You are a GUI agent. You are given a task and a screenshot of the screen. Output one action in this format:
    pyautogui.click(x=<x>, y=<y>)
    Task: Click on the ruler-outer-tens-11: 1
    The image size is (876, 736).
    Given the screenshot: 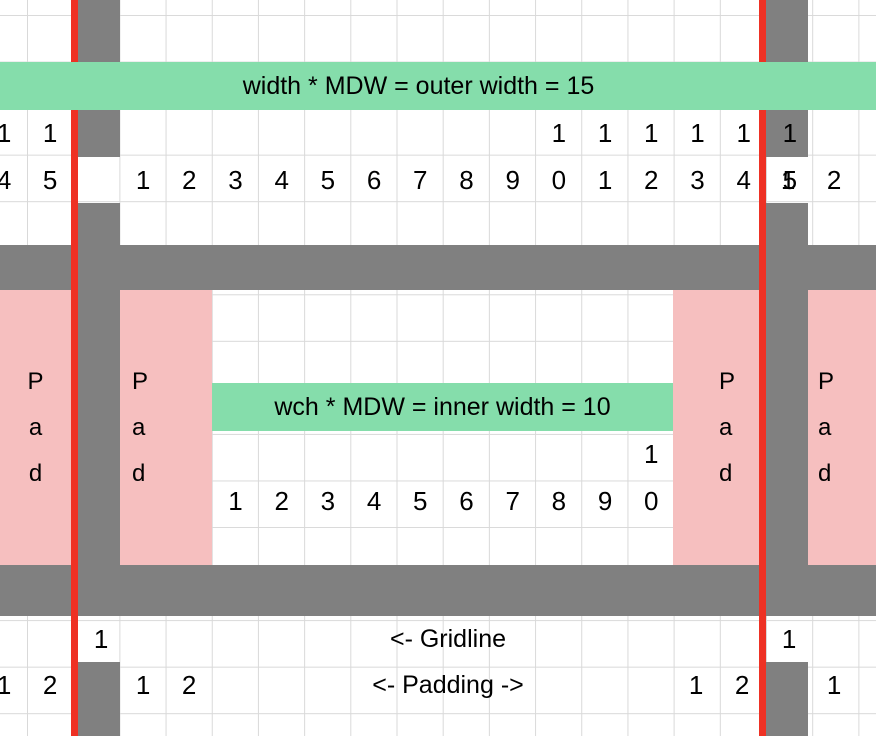 What is the action you would take?
    pyautogui.click(x=651, y=133)
    